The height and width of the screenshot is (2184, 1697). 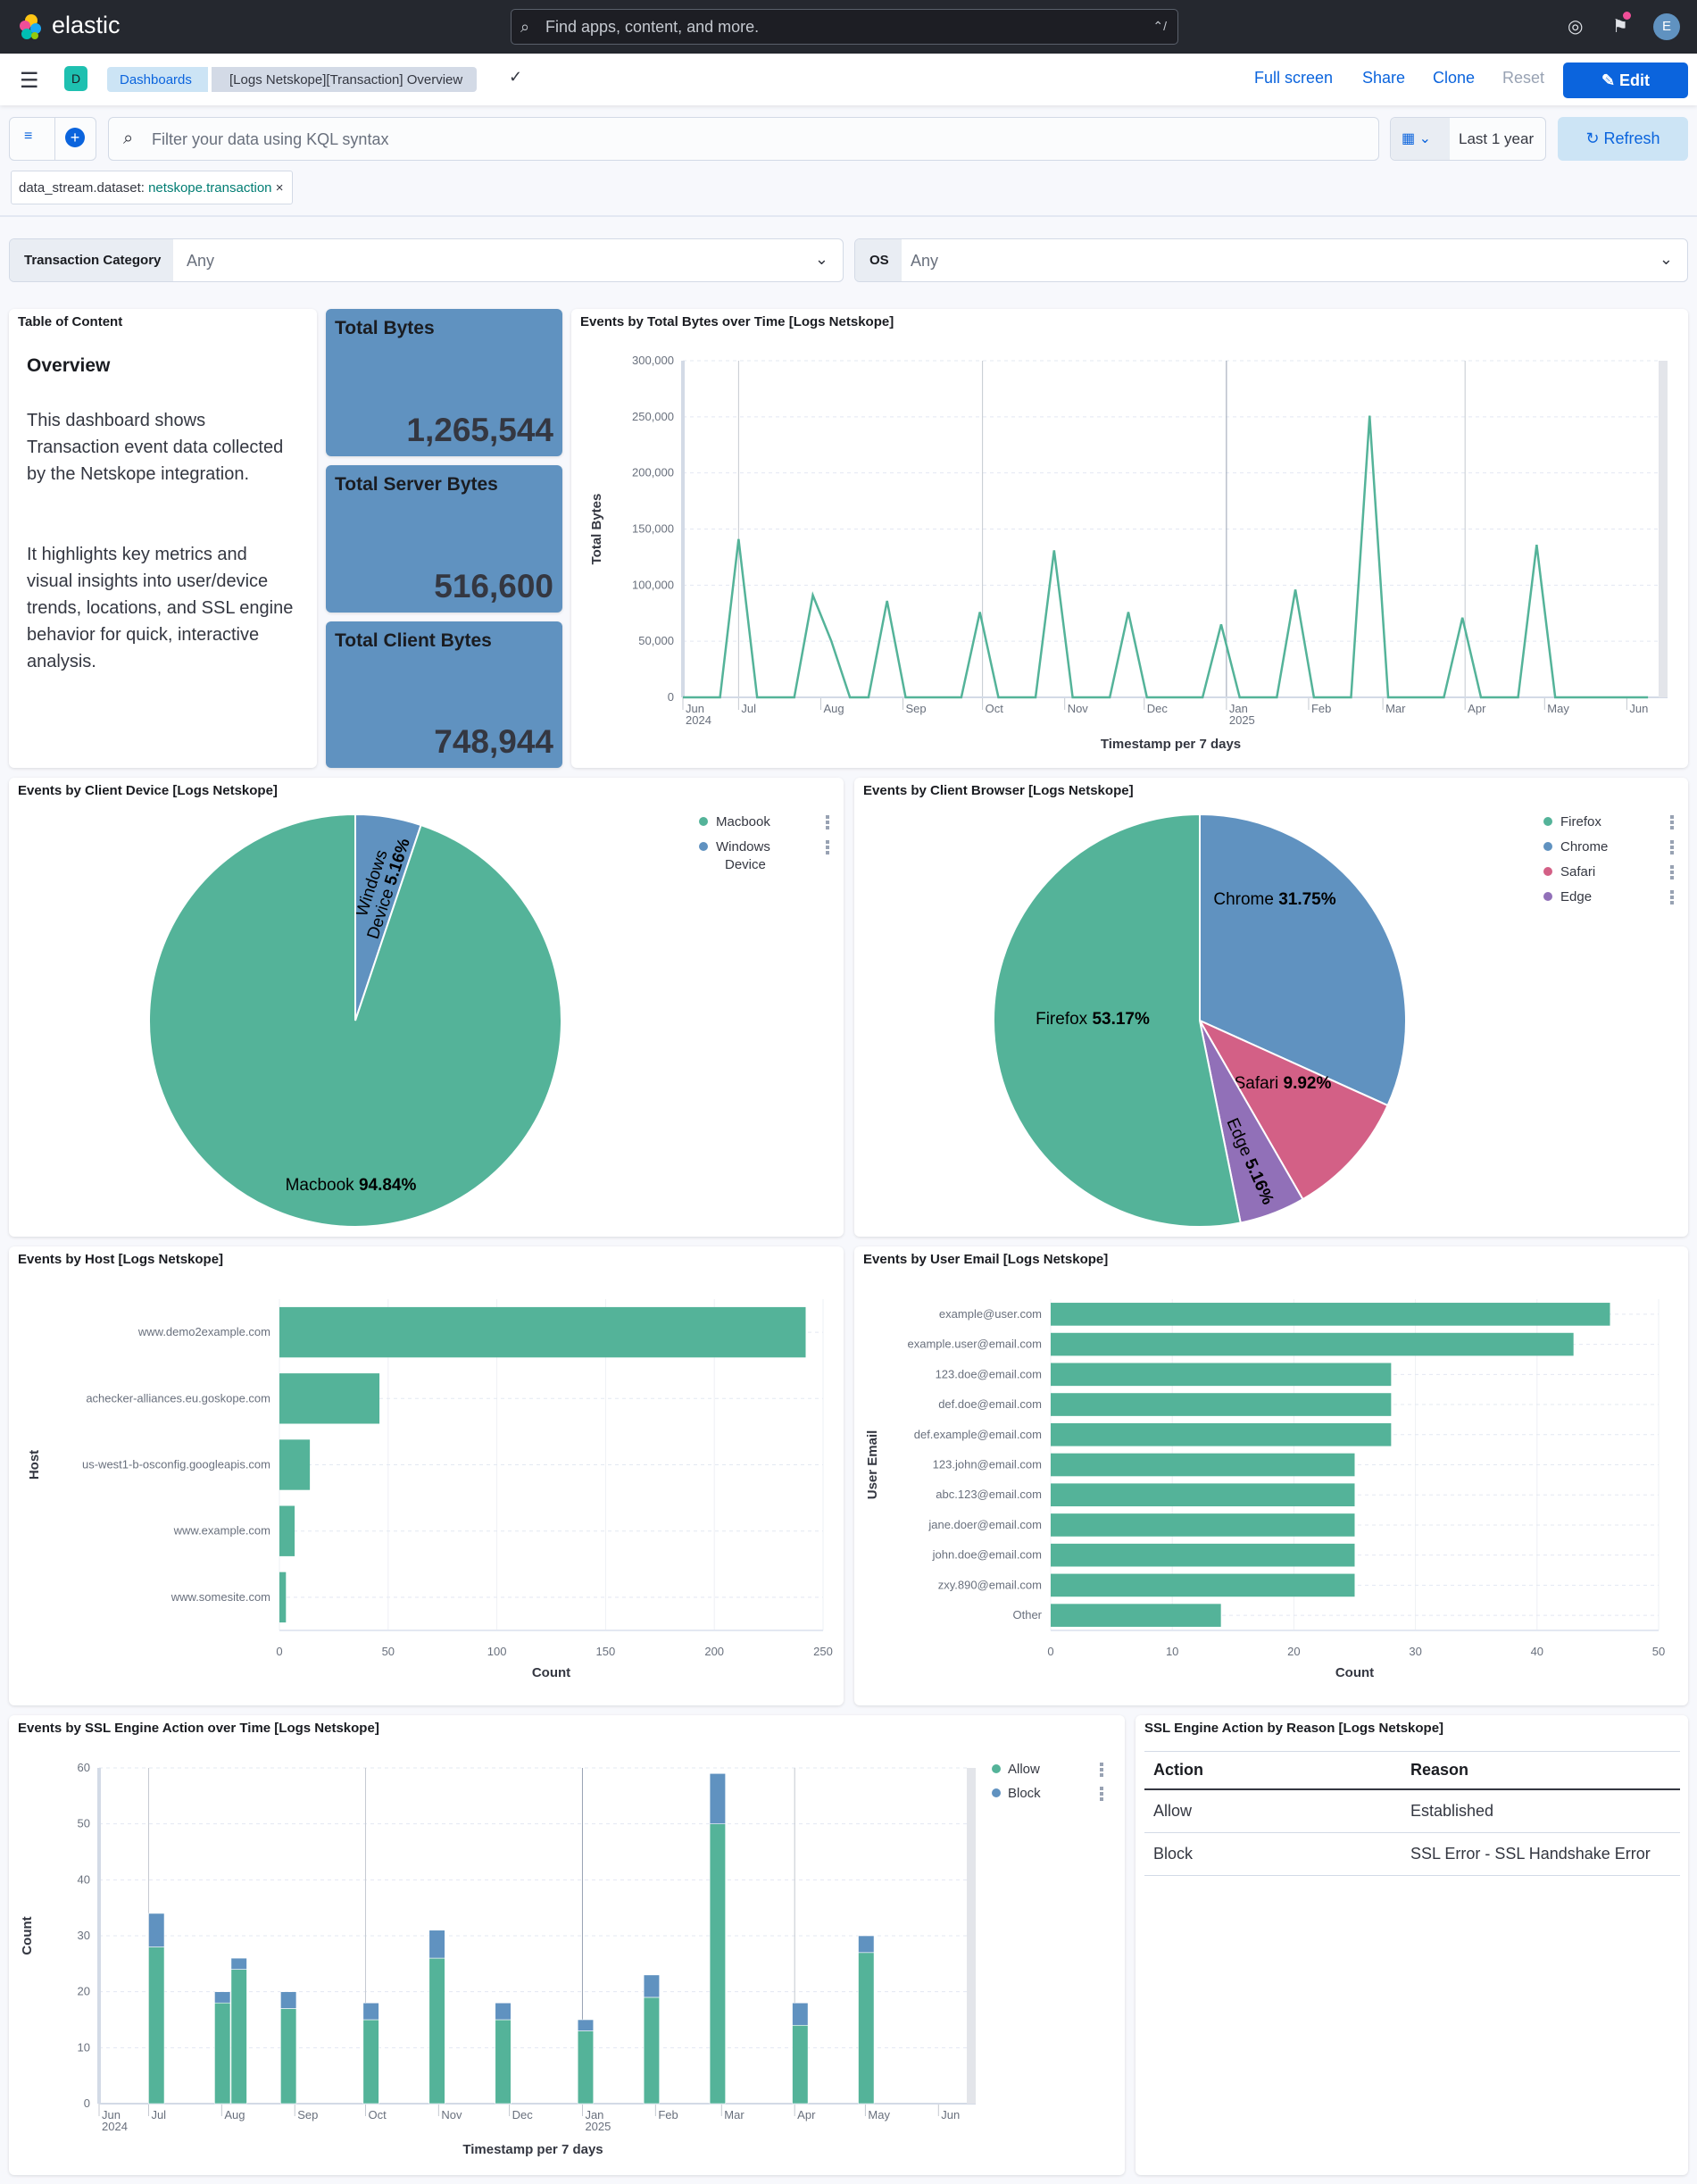 I want to click on keyboard-shortcut: ⌃/, so click(x=1159, y=26).